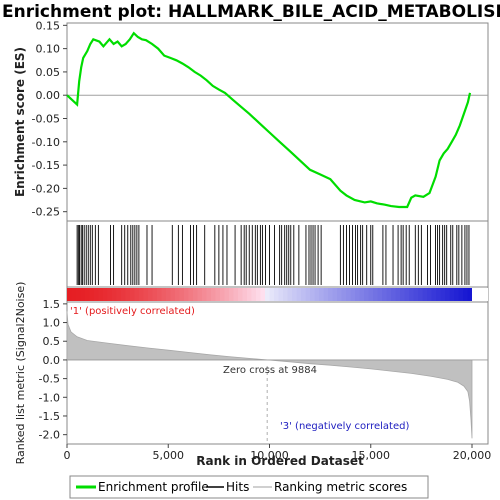  I want to click on es-y-tick-label: -0.25, so click(46, 212).